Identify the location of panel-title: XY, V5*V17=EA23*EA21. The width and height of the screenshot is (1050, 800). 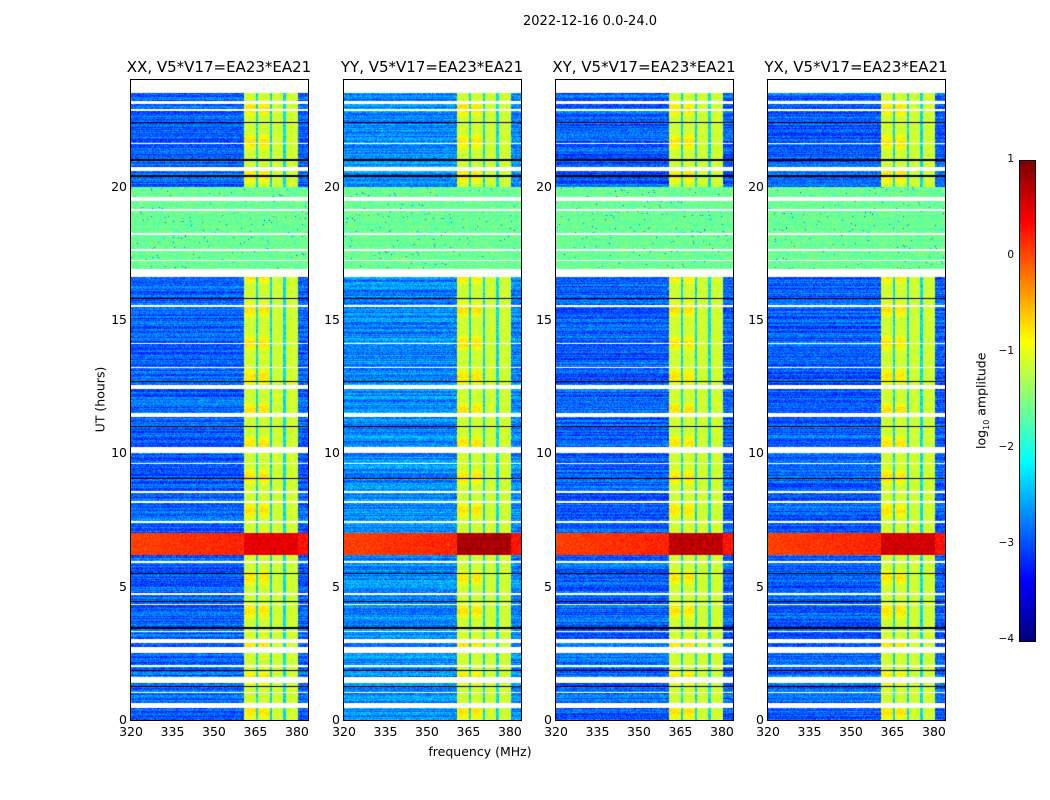
(644, 67).